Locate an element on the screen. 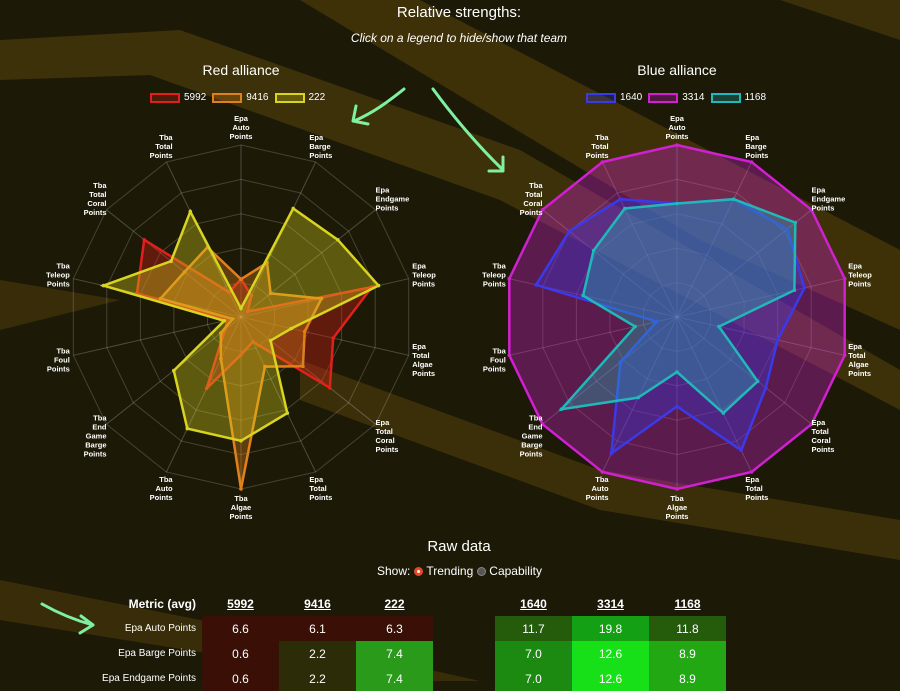 The height and width of the screenshot is (691, 900). capability-label: Capability is located at coordinates (515, 571).